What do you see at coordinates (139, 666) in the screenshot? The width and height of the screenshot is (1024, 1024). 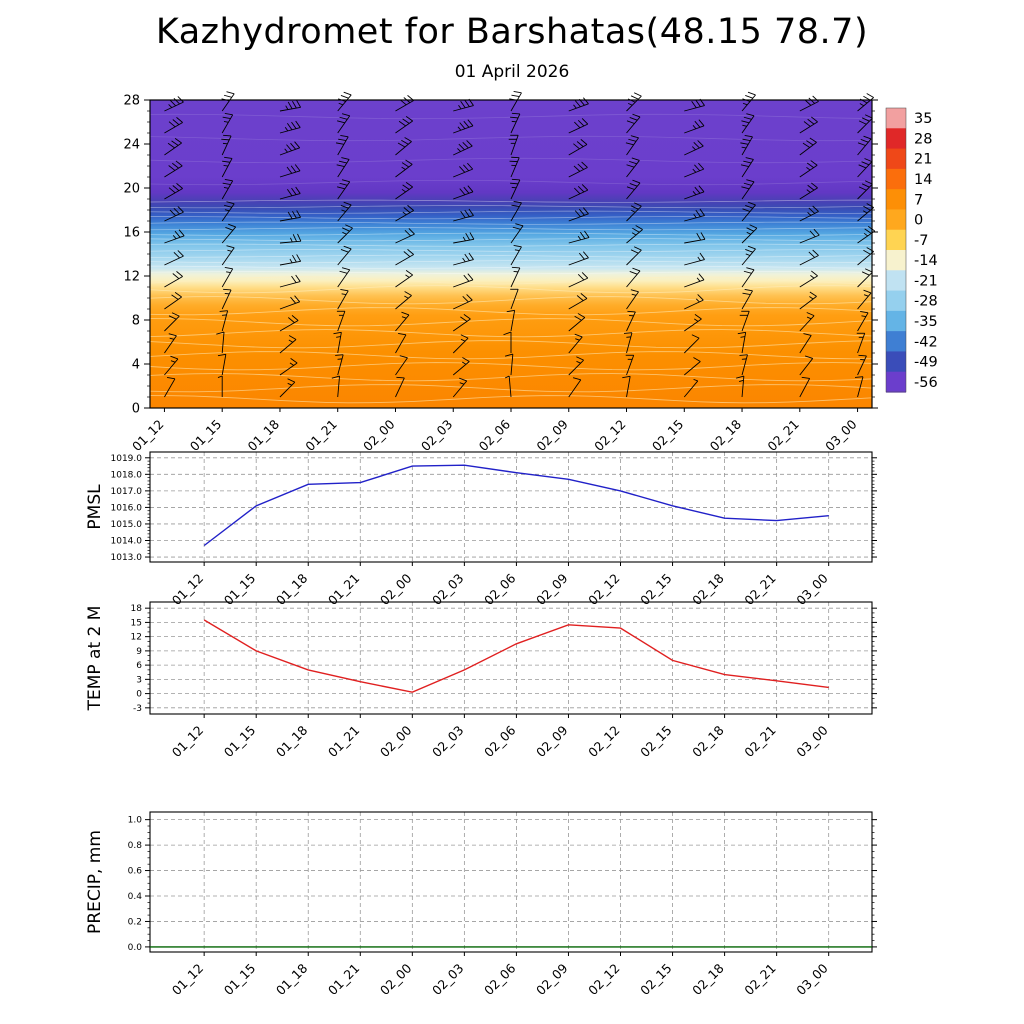 I see `temp-2m-ytick-label: 6` at bounding box center [139, 666].